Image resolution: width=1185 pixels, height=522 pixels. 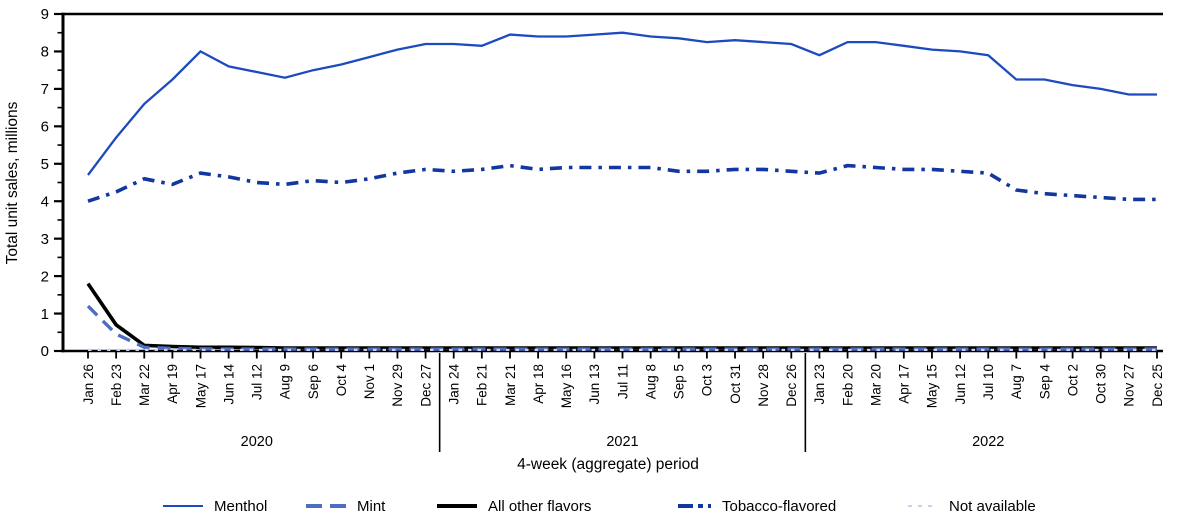 What do you see at coordinates (45, 89) in the screenshot?
I see `y-tick-label: 7` at bounding box center [45, 89].